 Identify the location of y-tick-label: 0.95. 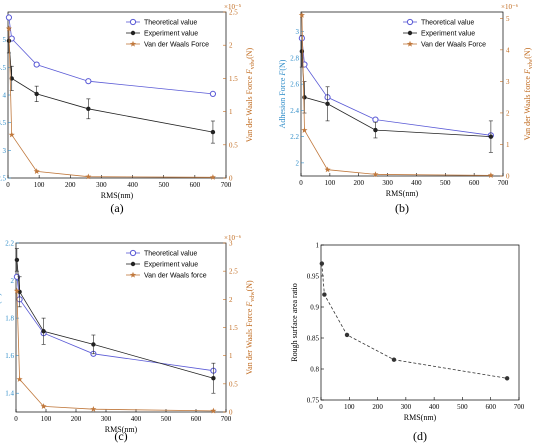
(313, 277).